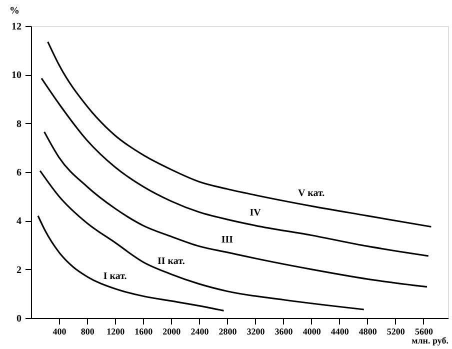  What do you see at coordinates (340, 331) in the screenshot?
I see `x-tick-label: 4400` at bounding box center [340, 331].